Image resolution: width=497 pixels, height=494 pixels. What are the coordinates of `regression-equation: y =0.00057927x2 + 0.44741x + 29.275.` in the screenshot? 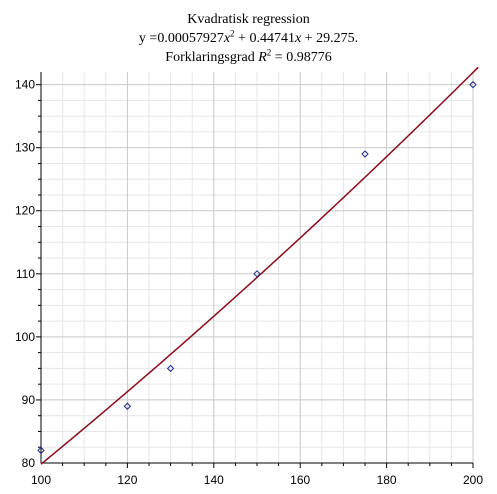 It's located at (248, 37).